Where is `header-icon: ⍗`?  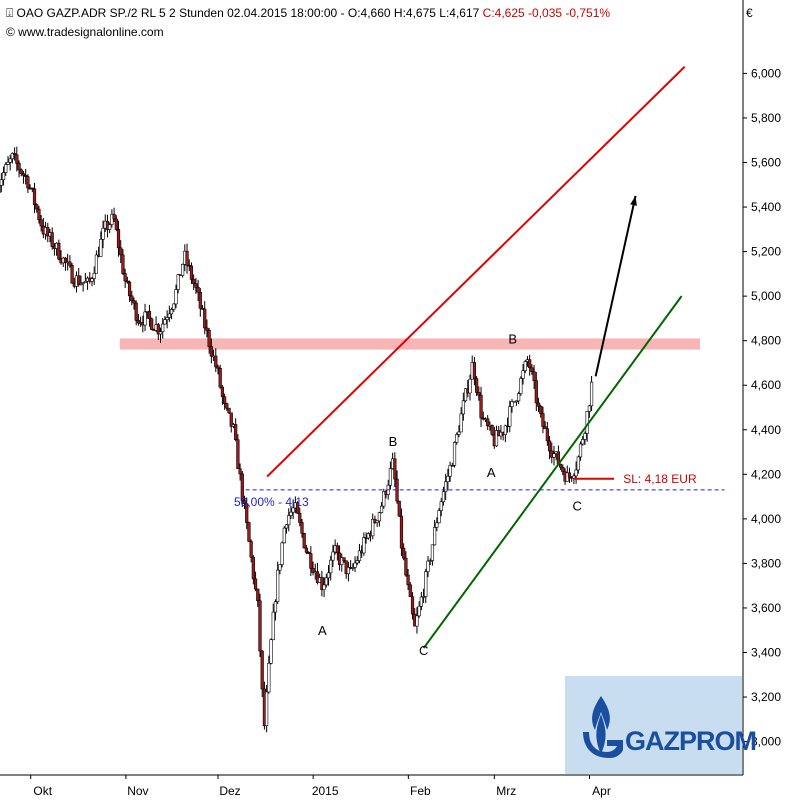 header-icon: ⍗ is located at coordinates (10, 13).